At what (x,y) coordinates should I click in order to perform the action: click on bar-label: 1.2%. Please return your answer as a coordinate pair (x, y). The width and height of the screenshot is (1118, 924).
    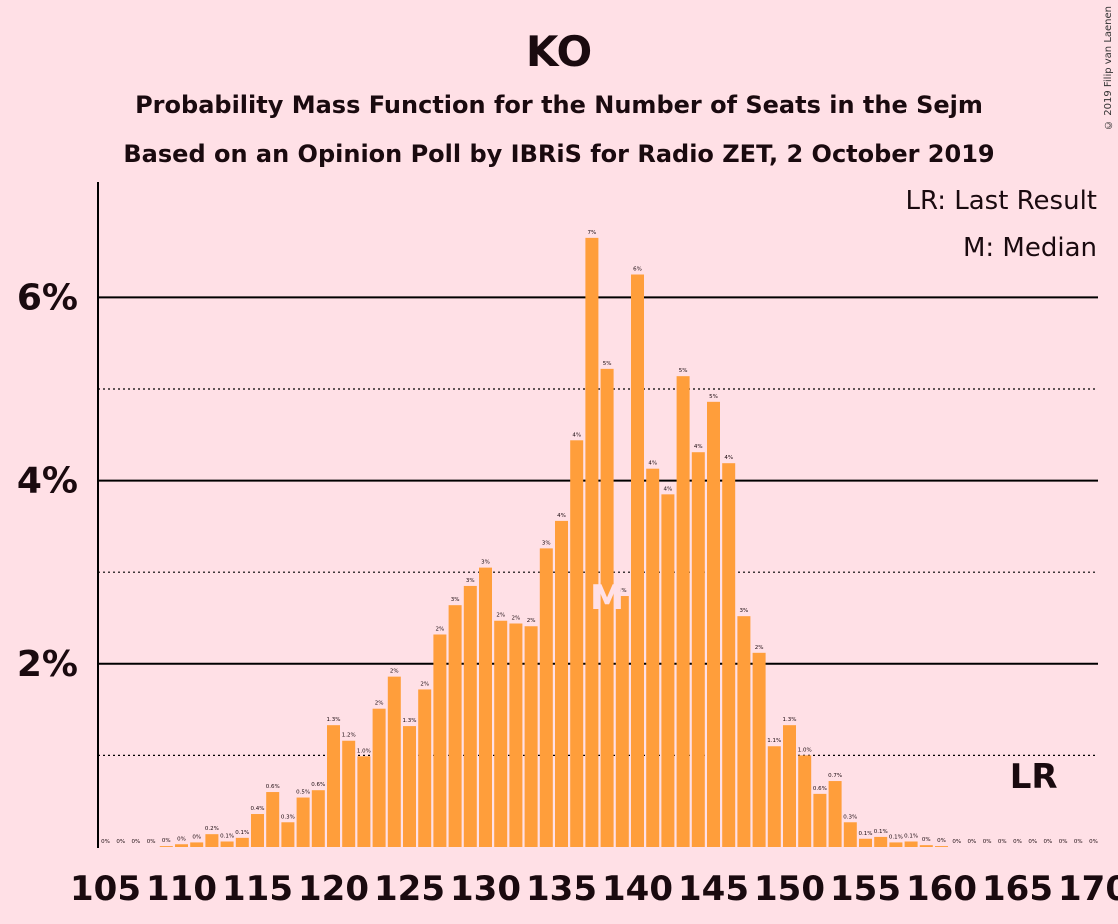
    Looking at the image, I should click on (349, 736).